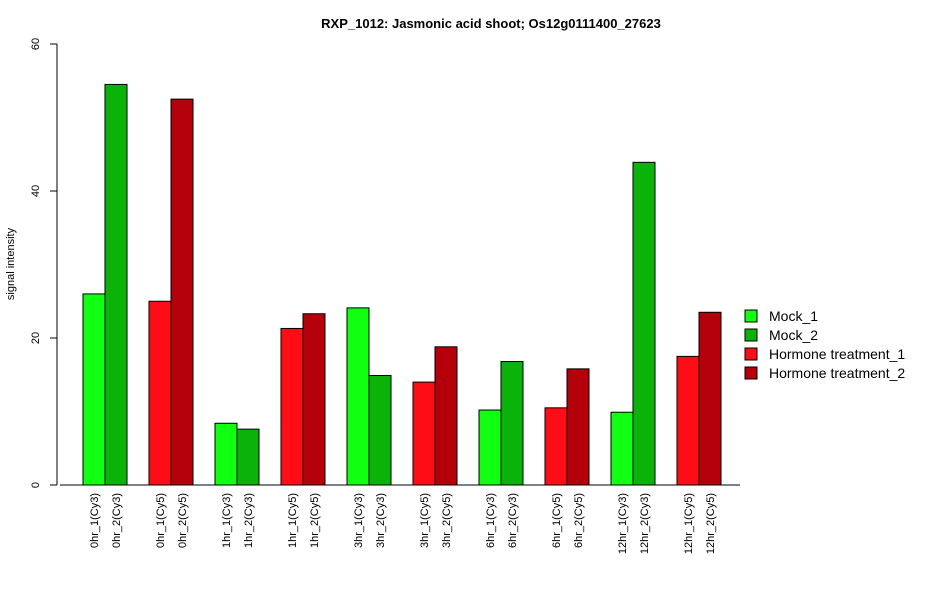 This screenshot has width=950, height=600. What do you see at coordinates (793, 335) in the screenshot?
I see `legend-label: Mock_2` at bounding box center [793, 335].